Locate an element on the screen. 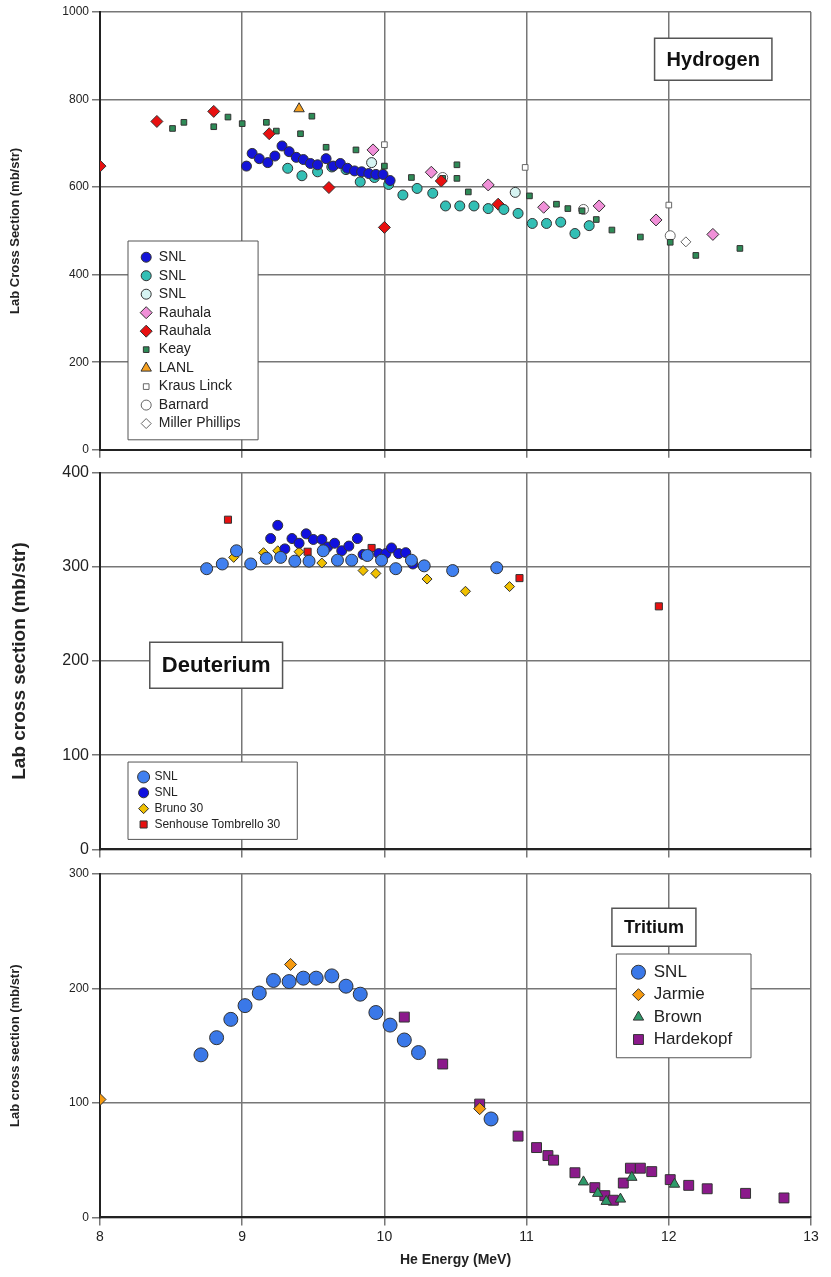 This screenshot has width=831, height=1277. x-tick-label: 13 is located at coordinates (811, 1235).